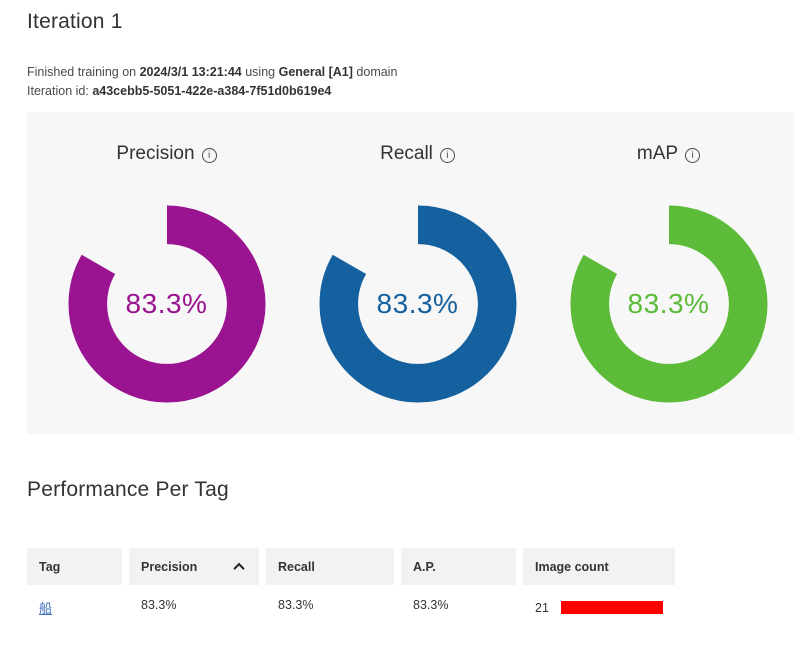 The height and width of the screenshot is (656, 794). Describe the element at coordinates (74, 566) in the screenshot. I see `column-header-tag: Tag` at that location.